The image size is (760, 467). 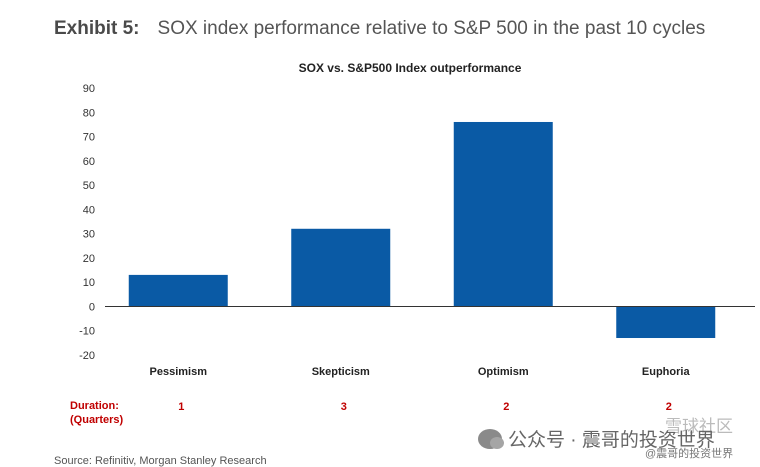 What do you see at coordinates (94, 406) in the screenshot?
I see `duration-label-line1: Duration:` at bounding box center [94, 406].